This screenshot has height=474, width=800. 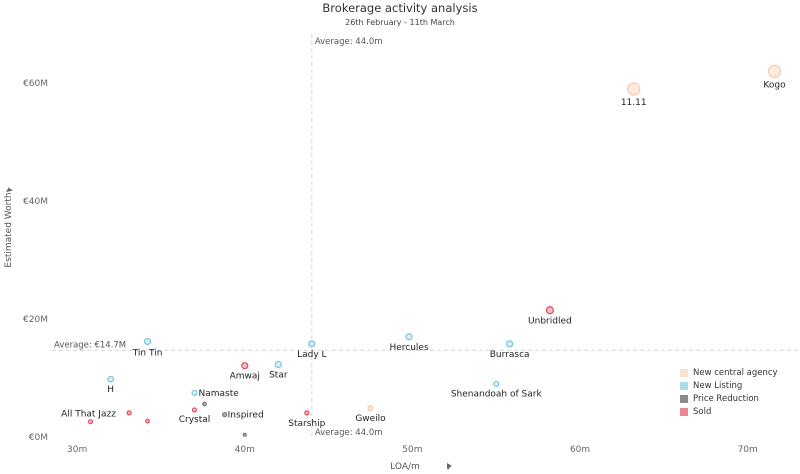 I want to click on point-label: Amwaj, so click(x=245, y=377).